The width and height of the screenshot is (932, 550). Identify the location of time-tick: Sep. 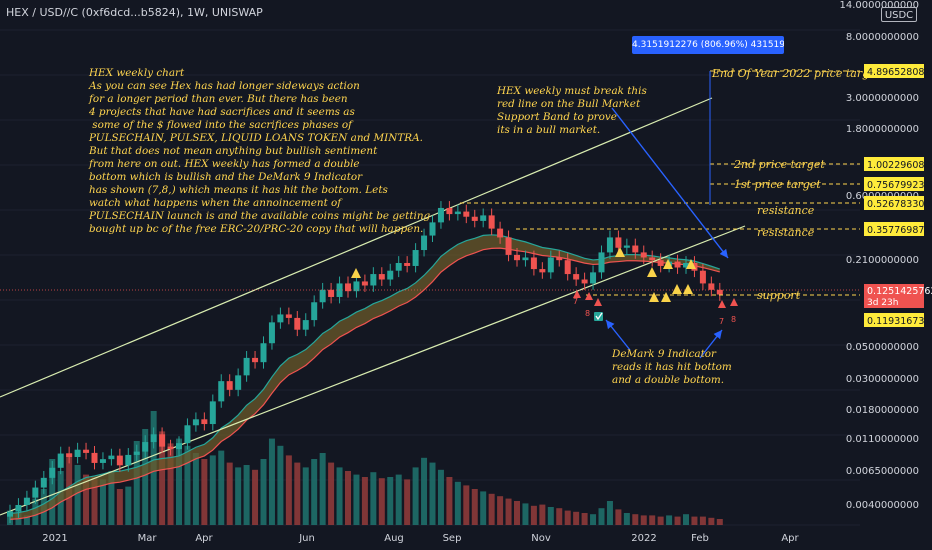
(452, 538).